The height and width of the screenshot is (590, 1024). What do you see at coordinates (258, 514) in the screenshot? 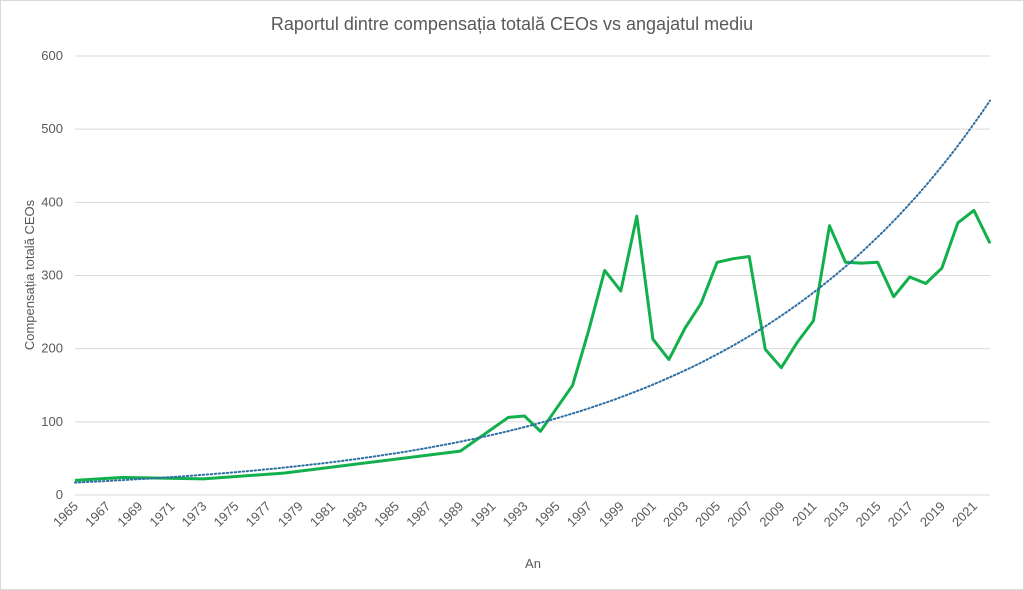
I see `x-tick-label: 1977` at bounding box center [258, 514].